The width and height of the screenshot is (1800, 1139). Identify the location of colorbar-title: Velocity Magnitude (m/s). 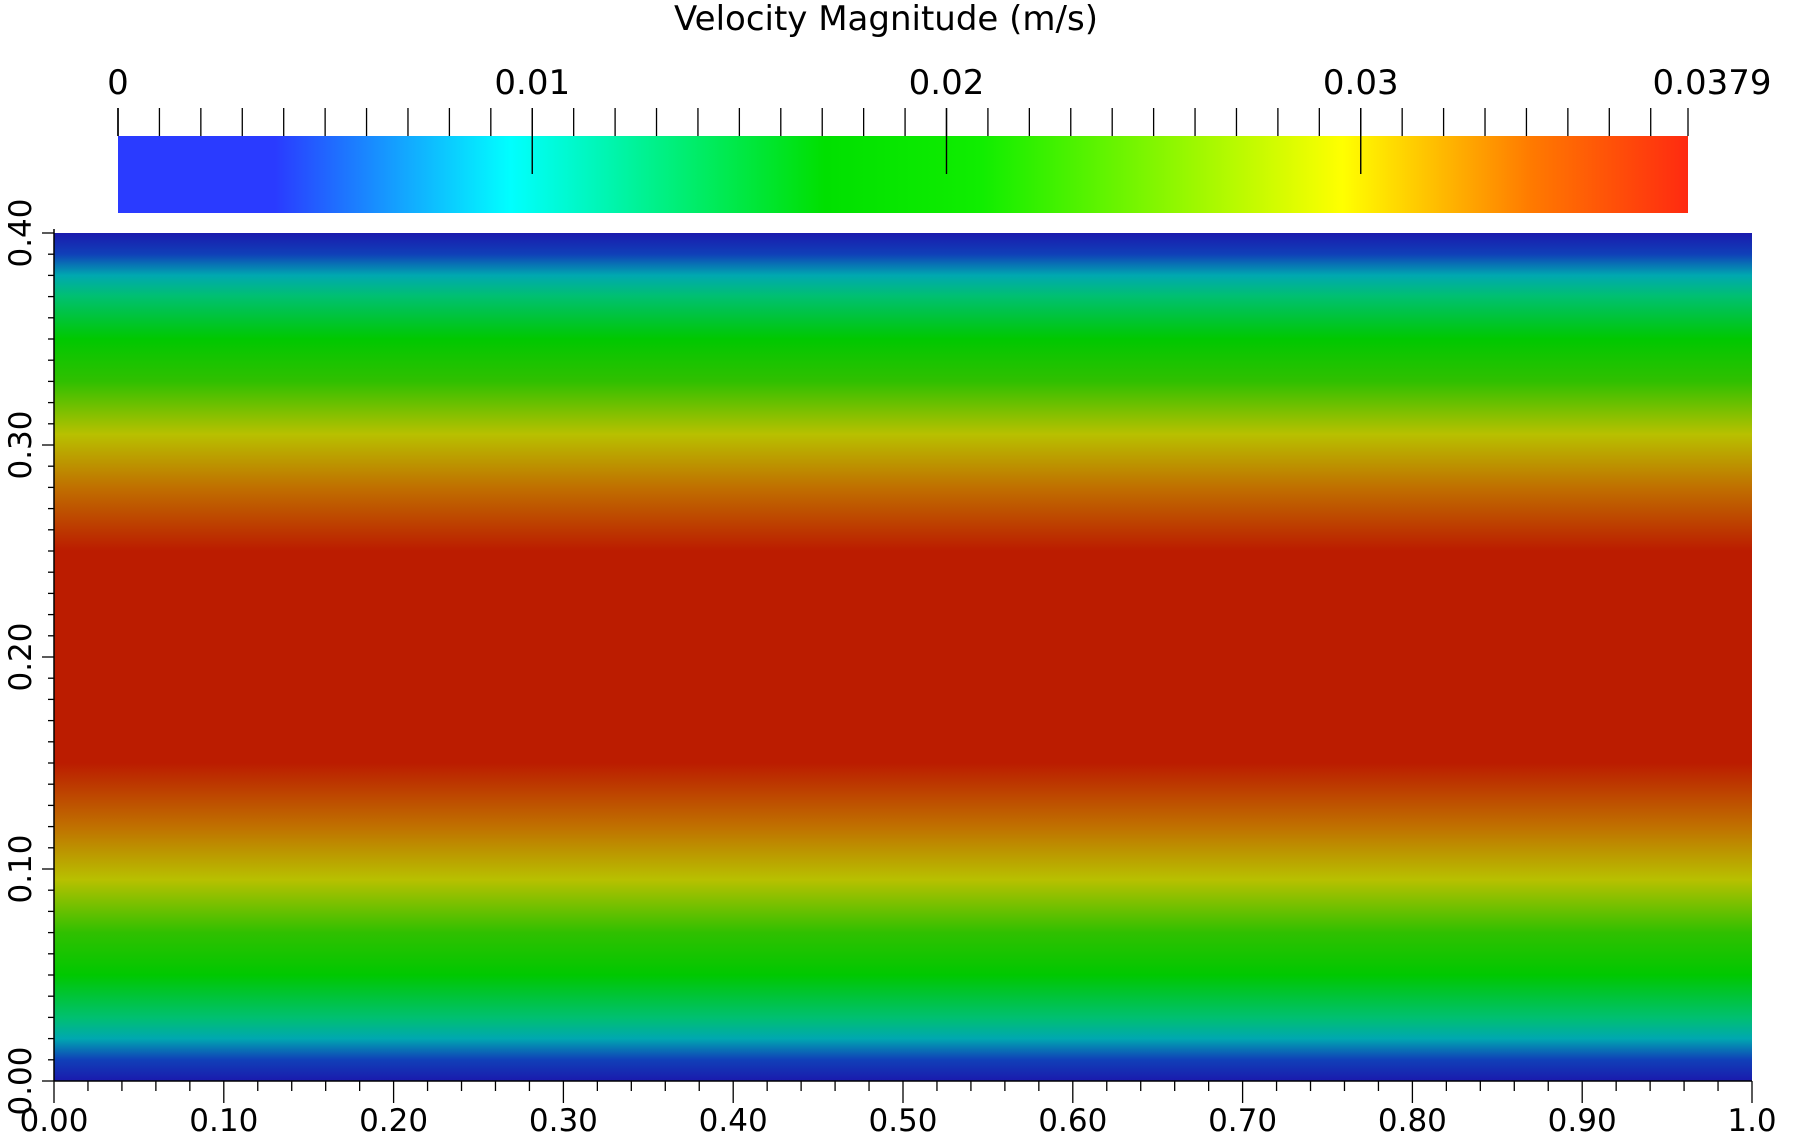
(886, 19).